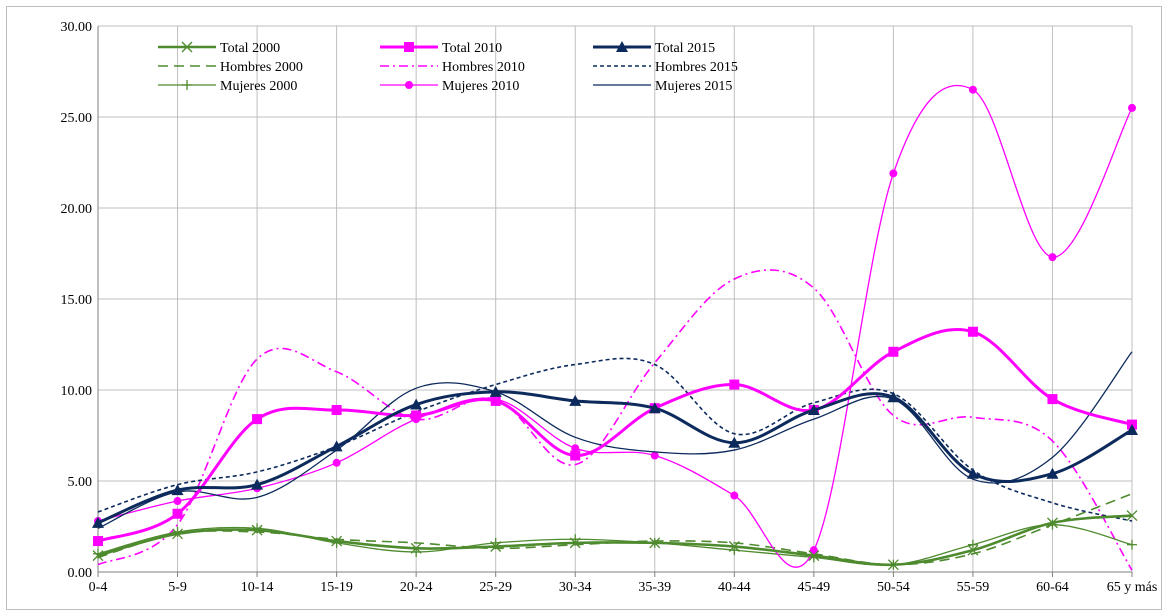 This screenshot has height=616, width=1168. I want to click on series-line-hombres-2000, so click(615, 529).